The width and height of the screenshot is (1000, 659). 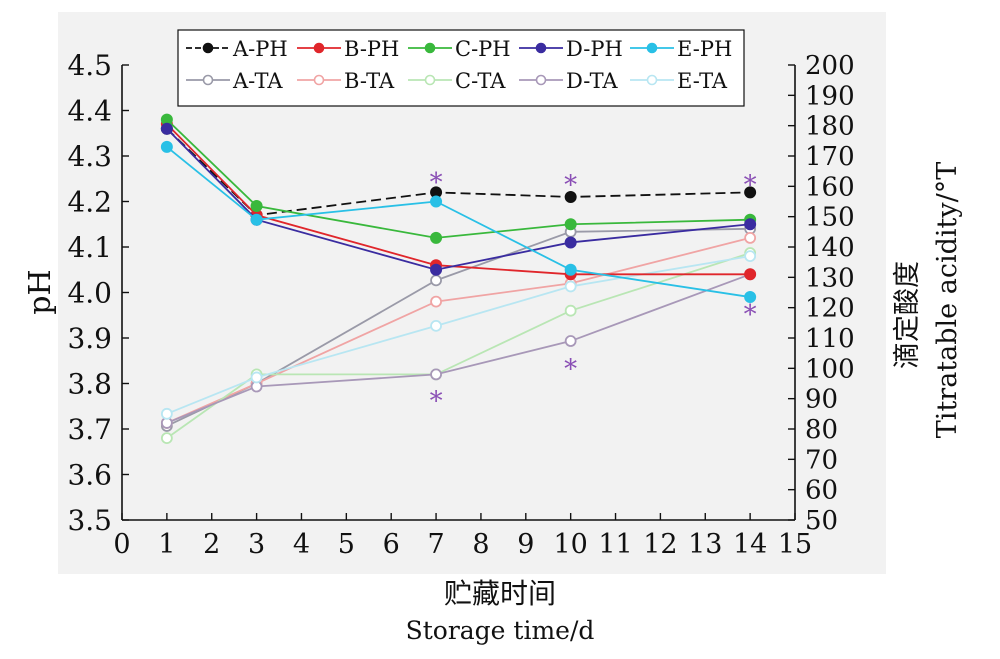 I want to click on right-y-tick-label: 150, so click(x=830, y=218).